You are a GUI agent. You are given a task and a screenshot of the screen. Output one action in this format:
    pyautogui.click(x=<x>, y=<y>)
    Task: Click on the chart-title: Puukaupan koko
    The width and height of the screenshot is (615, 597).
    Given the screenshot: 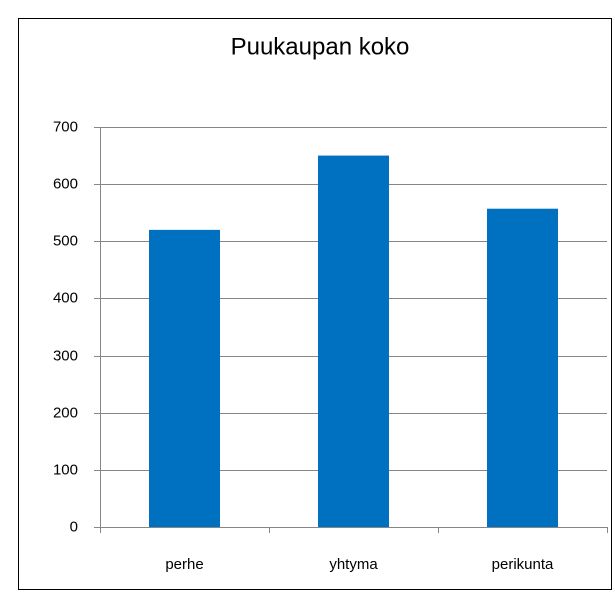 What is the action you would take?
    pyautogui.click(x=320, y=46)
    